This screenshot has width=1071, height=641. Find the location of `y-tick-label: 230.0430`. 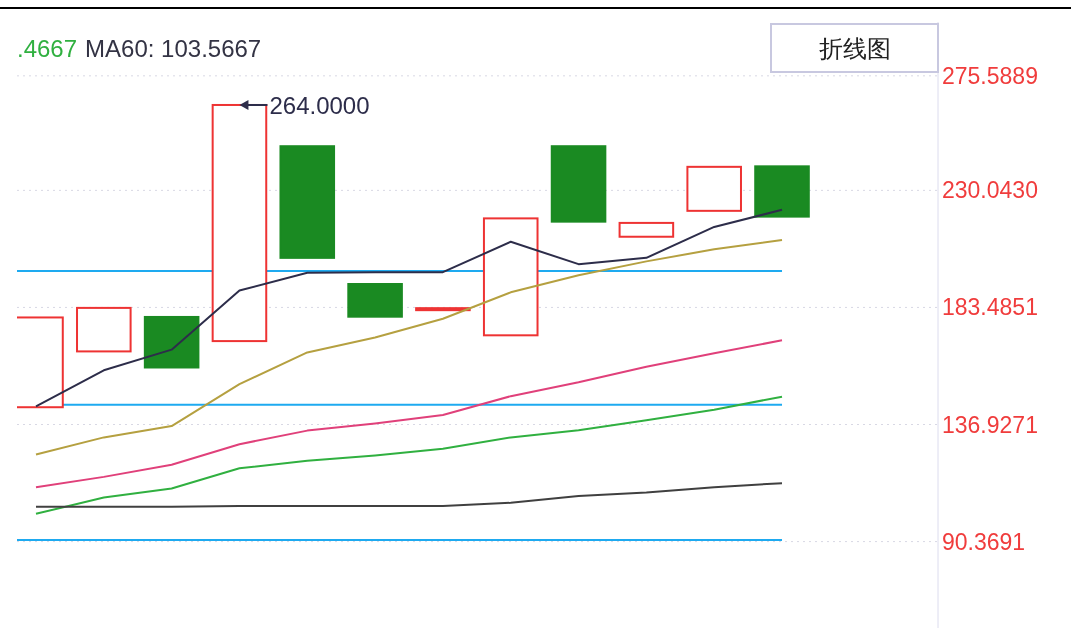

y-tick-label: 230.0430 is located at coordinates (990, 190).